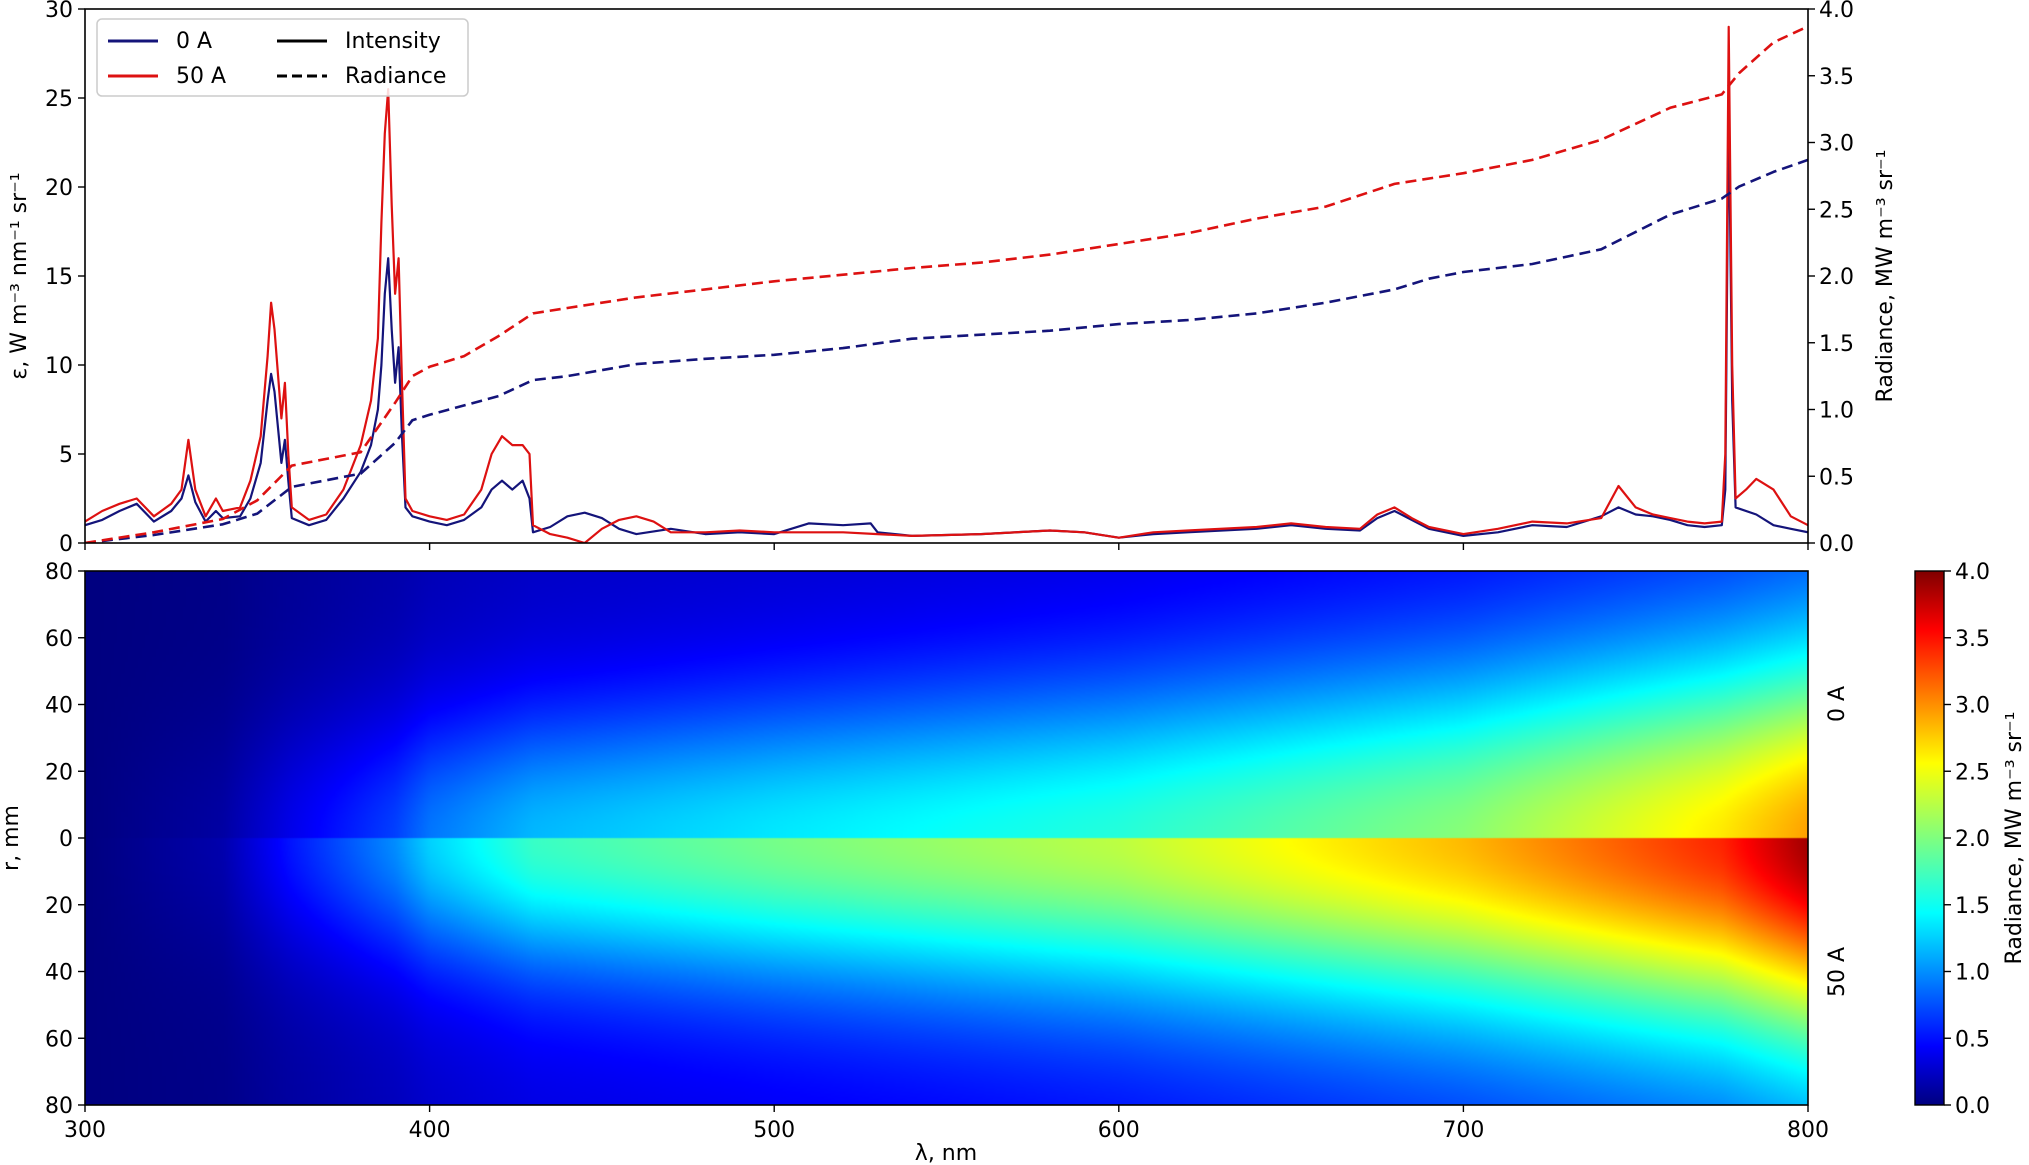 The height and width of the screenshot is (1165, 2029). I want to click on legend-label-0a: 0 A, so click(194, 41).